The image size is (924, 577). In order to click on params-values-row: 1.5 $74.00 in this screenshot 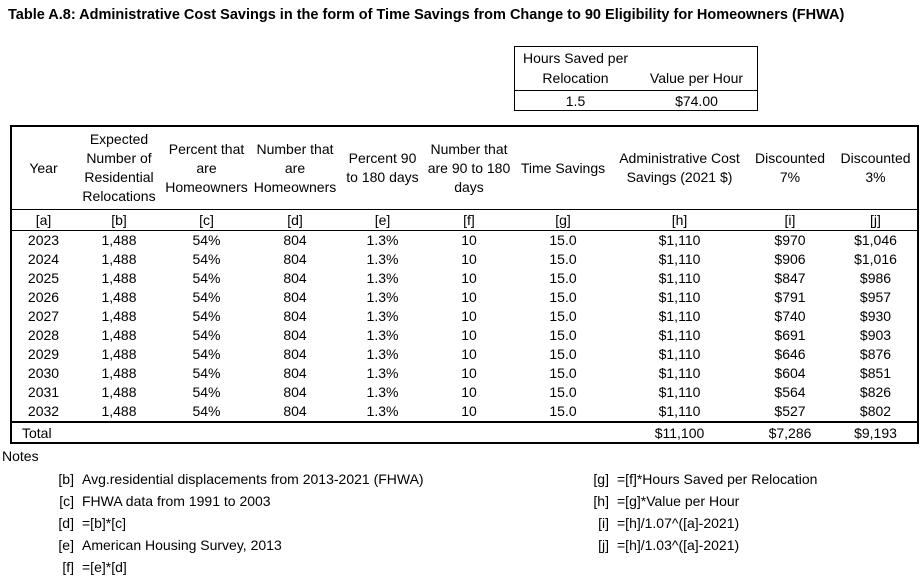, I will do `click(636, 101)`.